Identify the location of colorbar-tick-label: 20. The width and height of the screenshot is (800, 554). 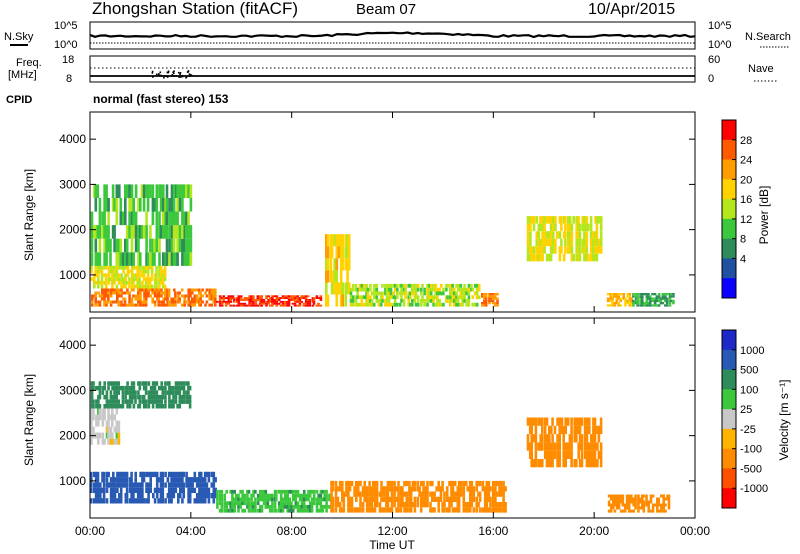
(746, 180).